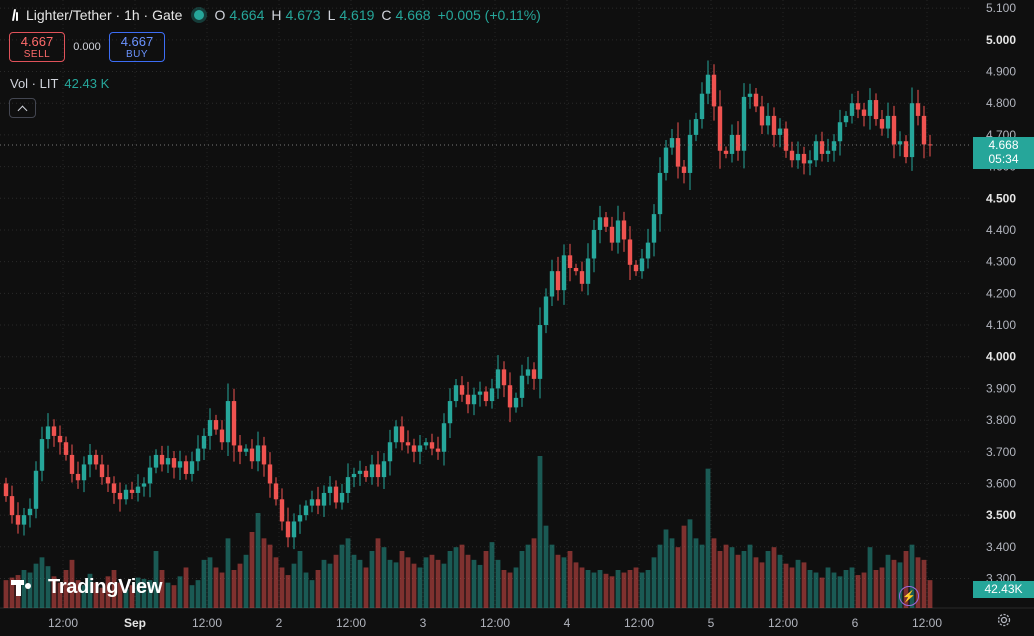  What do you see at coordinates (137, 47) in the screenshot?
I see `buy-button: 4.667 BUY` at bounding box center [137, 47].